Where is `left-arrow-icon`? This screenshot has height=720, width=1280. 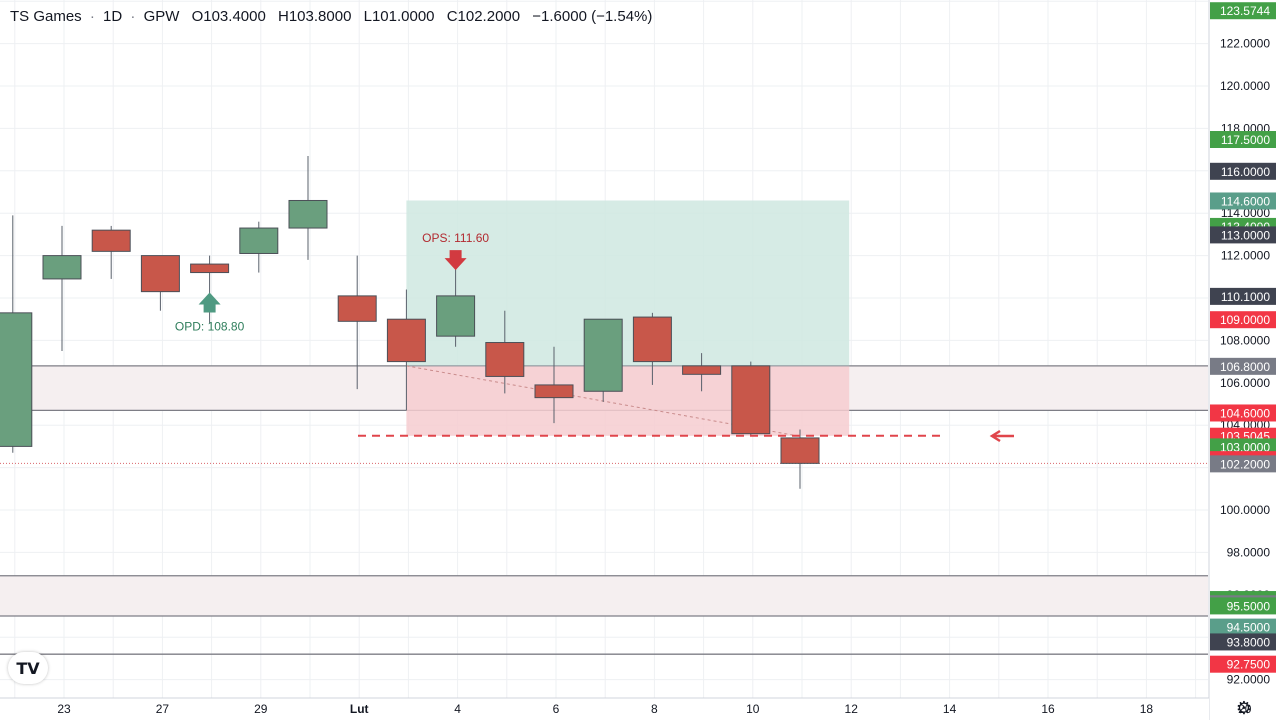
left-arrow-icon is located at coordinates (1001, 436).